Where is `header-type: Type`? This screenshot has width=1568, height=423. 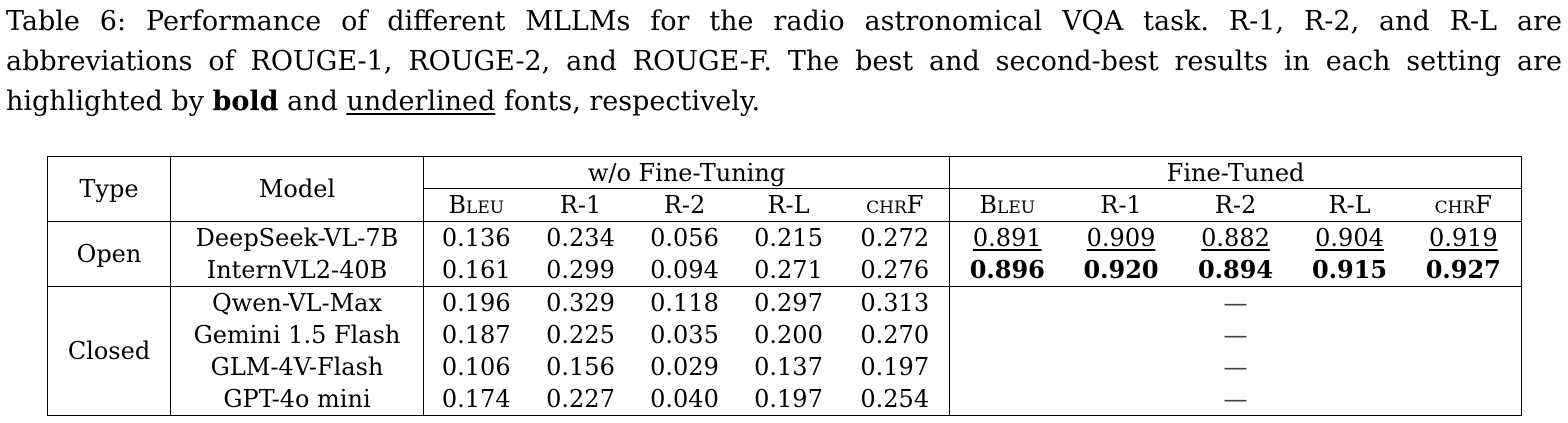 header-type: Type is located at coordinates (109, 189).